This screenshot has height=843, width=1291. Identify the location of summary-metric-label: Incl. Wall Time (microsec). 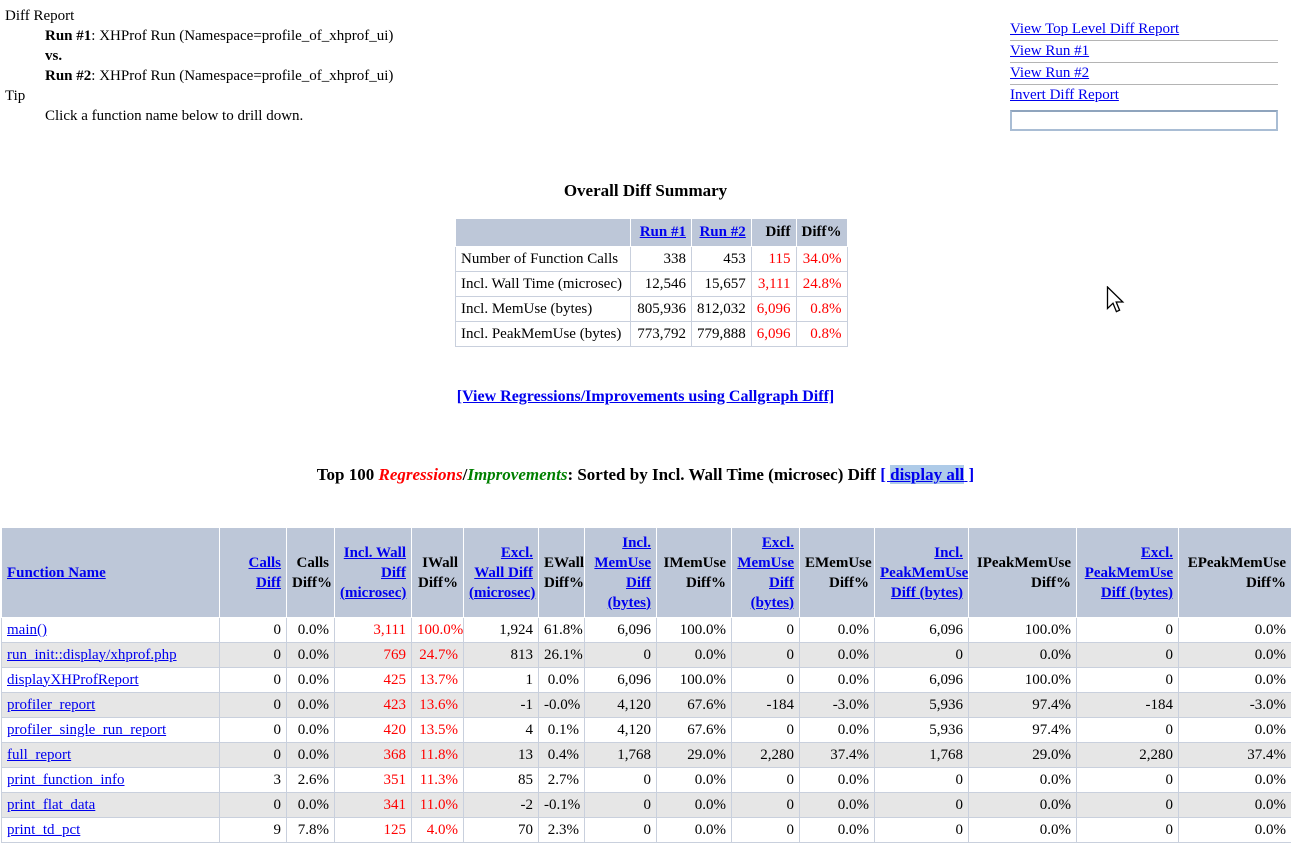
(543, 284).